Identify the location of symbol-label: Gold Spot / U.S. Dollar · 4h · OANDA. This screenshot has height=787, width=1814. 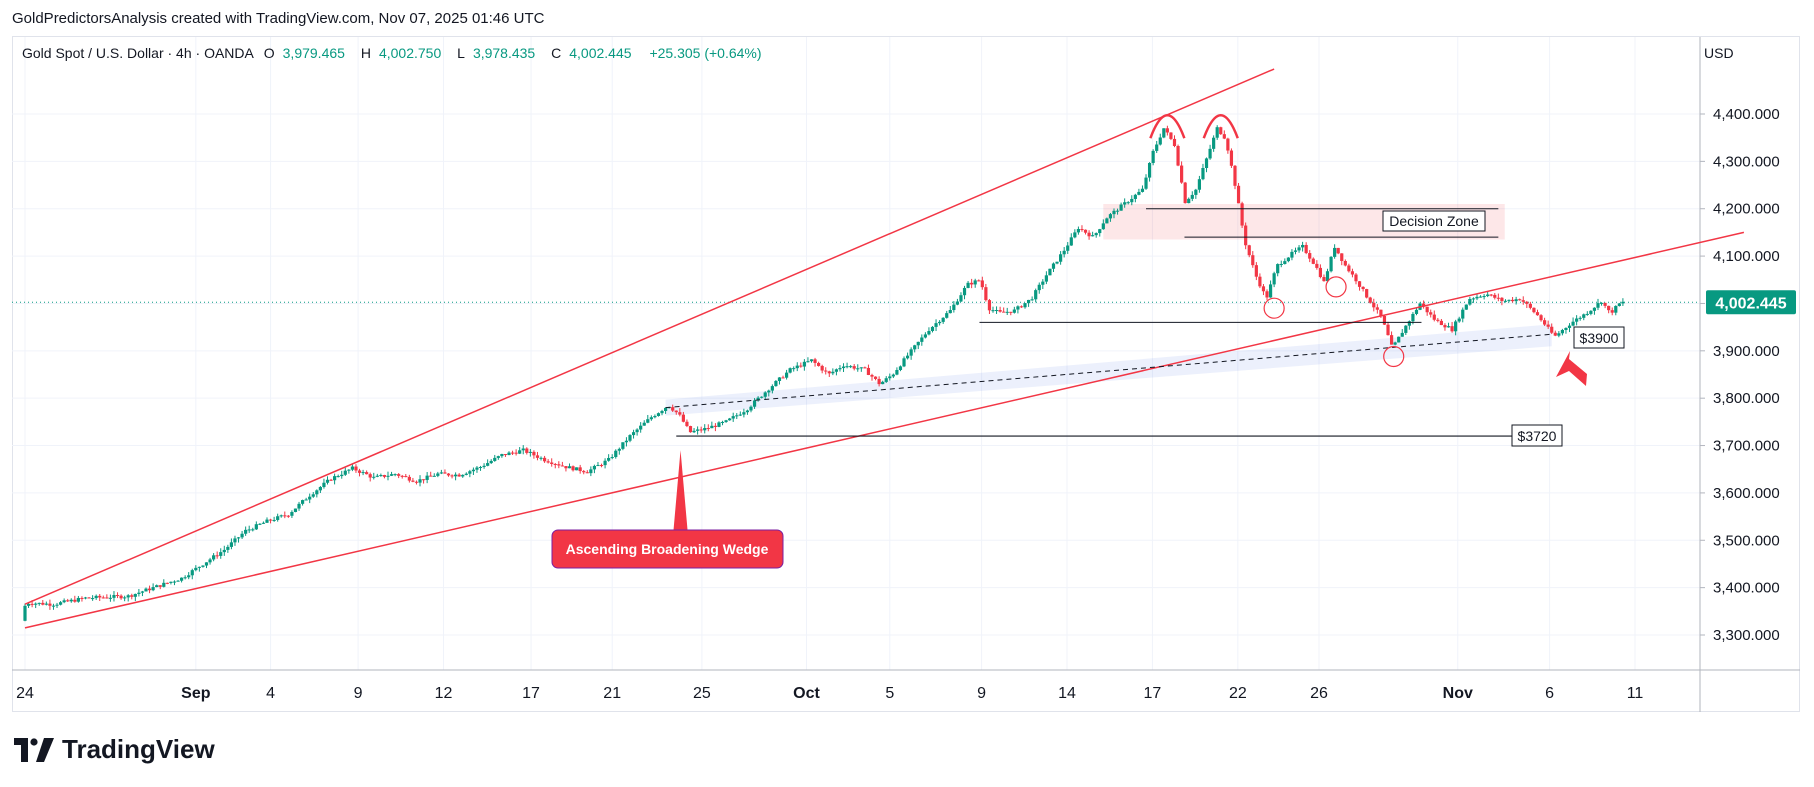
(138, 53).